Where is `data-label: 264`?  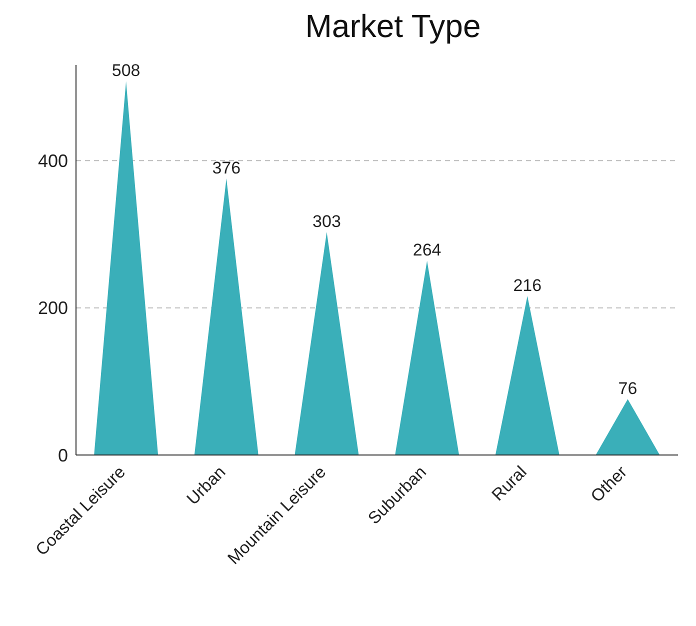 data-label: 264 is located at coordinates (427, 250).